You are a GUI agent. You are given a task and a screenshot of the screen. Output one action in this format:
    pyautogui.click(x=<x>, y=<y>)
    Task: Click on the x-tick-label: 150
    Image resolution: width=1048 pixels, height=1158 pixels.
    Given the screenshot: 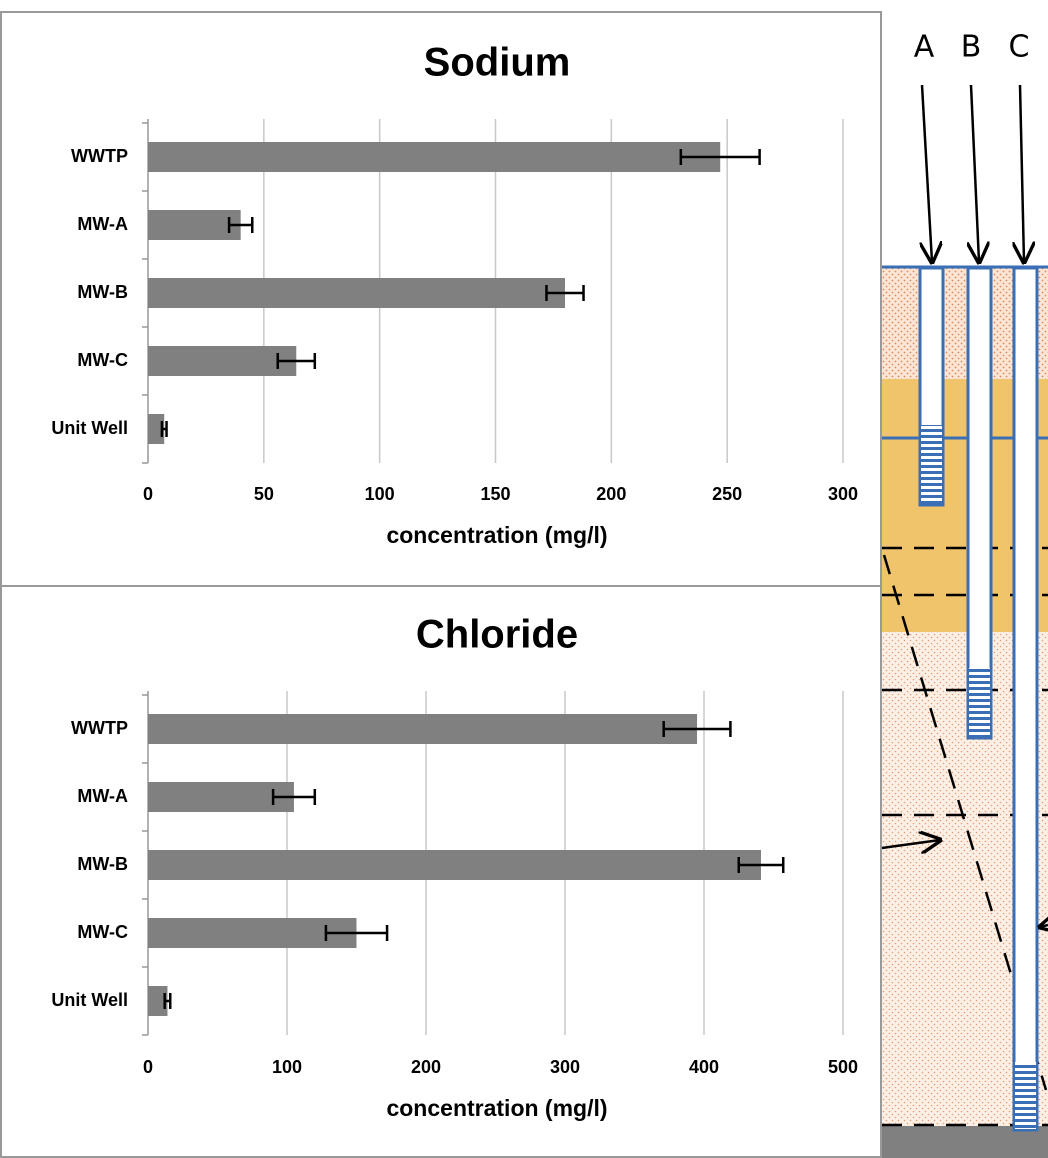 What is the action you would take?
    pyautogui.click(x=495, y=494)
    